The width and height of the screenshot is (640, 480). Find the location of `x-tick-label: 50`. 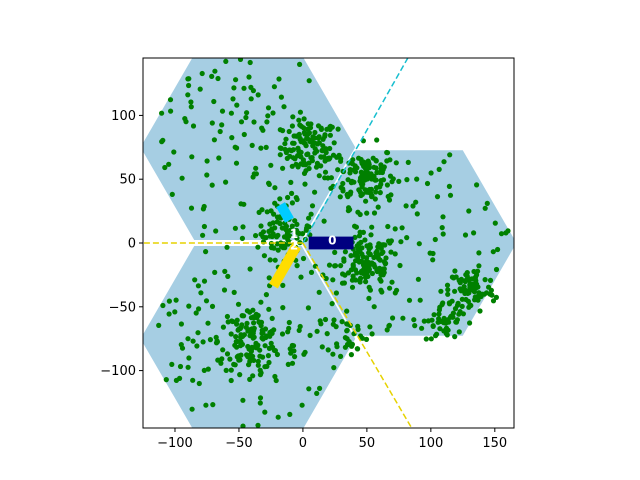

x-tick-label: 50 is located at coordinates (367, 443).